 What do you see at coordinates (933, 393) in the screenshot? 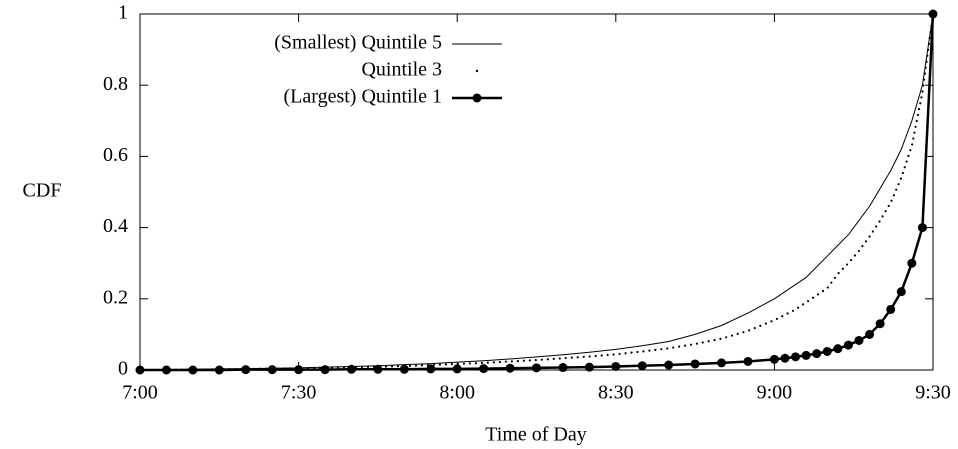
I see `x-tick-label: 9:30` at bounding box center [933, 393].